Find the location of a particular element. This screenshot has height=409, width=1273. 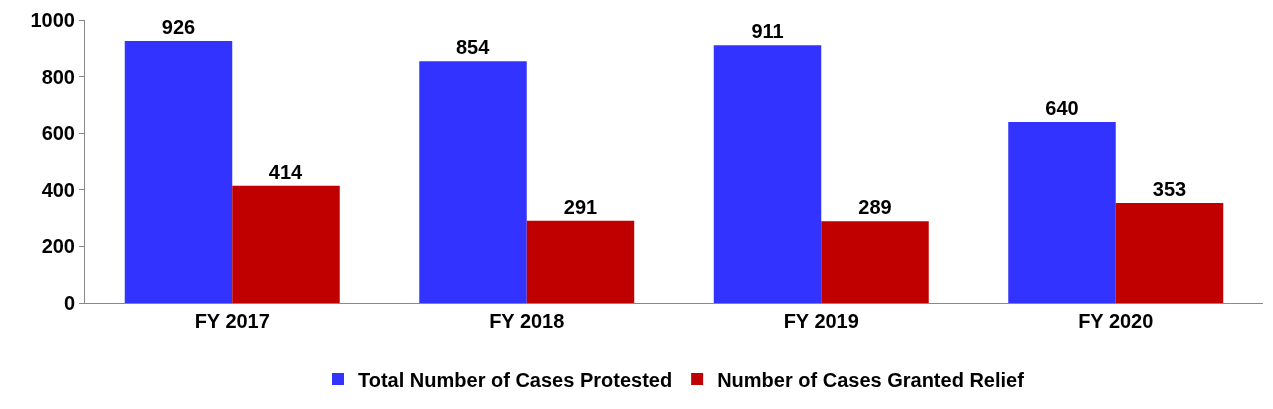

y-tick-label: 400 is located at coordinates (58, 189).